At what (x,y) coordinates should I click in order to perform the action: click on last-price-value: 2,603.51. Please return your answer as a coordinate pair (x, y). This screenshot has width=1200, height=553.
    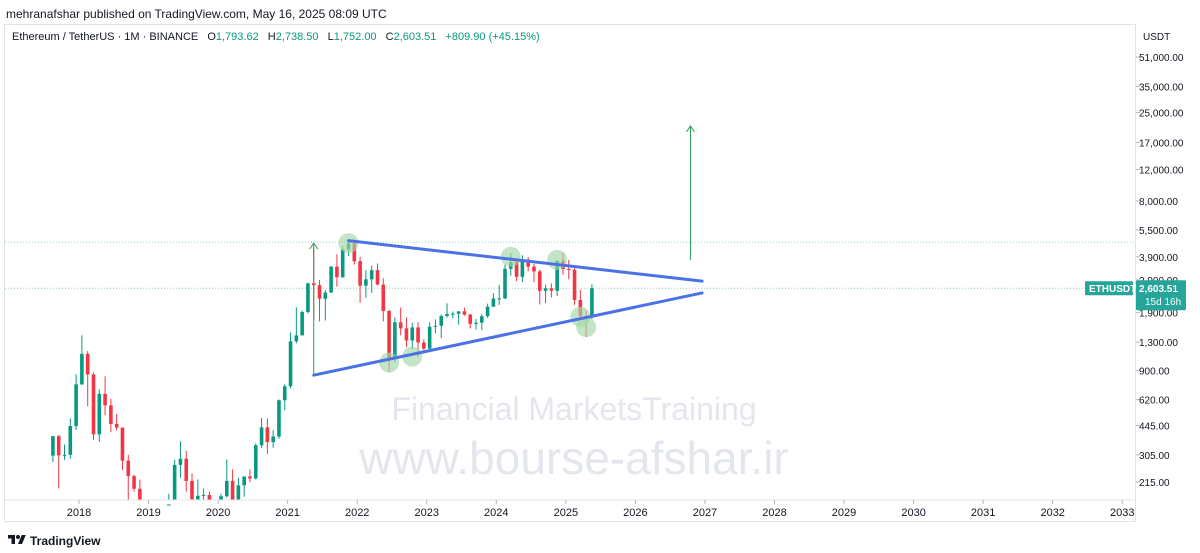
    Looking at the image, I should click on (1158, 289).